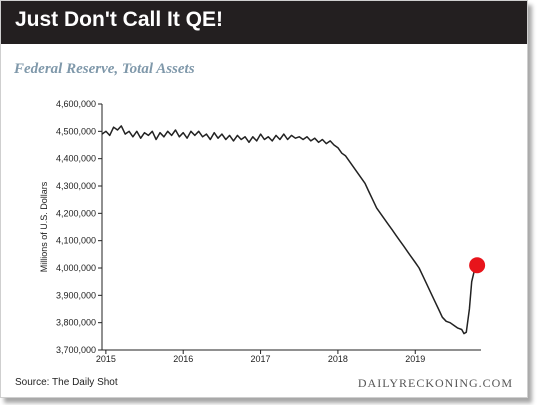  What do you see at coordinates (76, 241) in the screenshot?
I see `y-tick-label: 4,100,000` at bounding box center [76, 241].